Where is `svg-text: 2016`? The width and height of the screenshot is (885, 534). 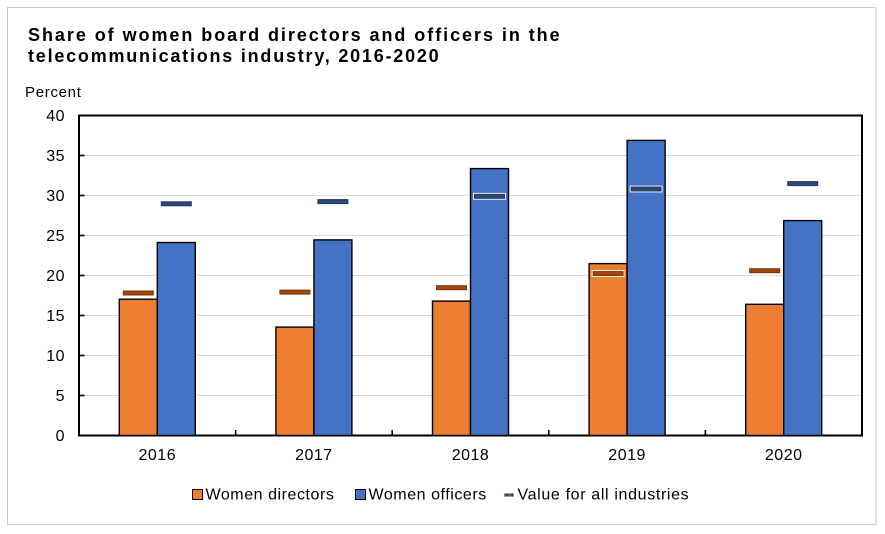 svg-text: 2016 is located at coordinates (158, 455).